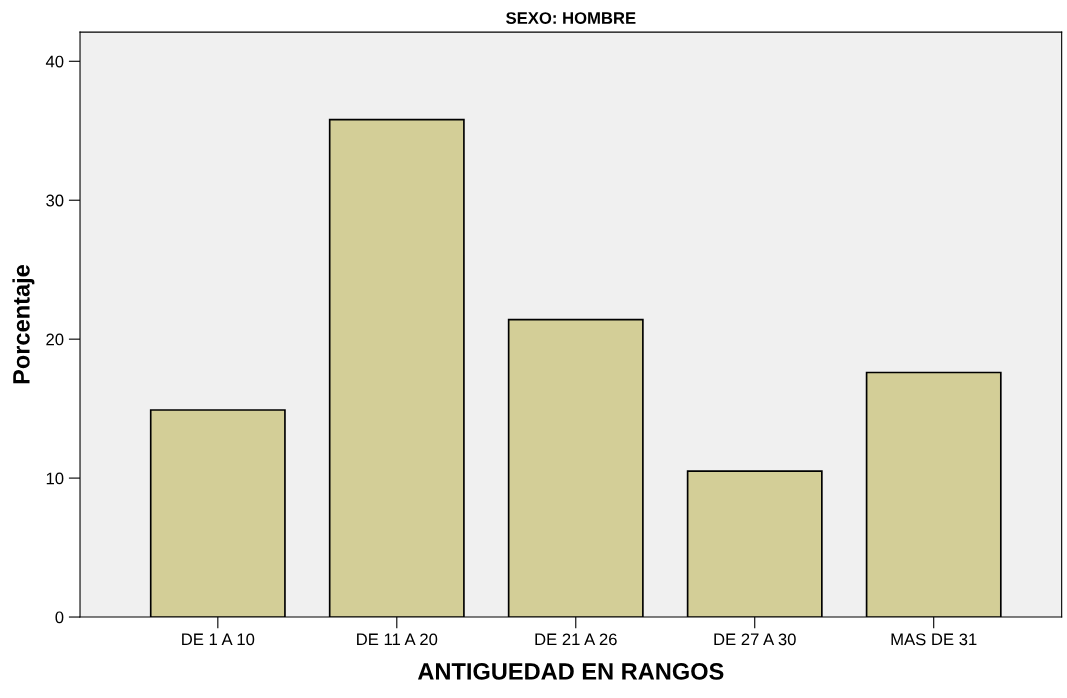  Describe the element at coordinates (59, 617) in the screenshot. I see `y-tick-label: 0` at that location.